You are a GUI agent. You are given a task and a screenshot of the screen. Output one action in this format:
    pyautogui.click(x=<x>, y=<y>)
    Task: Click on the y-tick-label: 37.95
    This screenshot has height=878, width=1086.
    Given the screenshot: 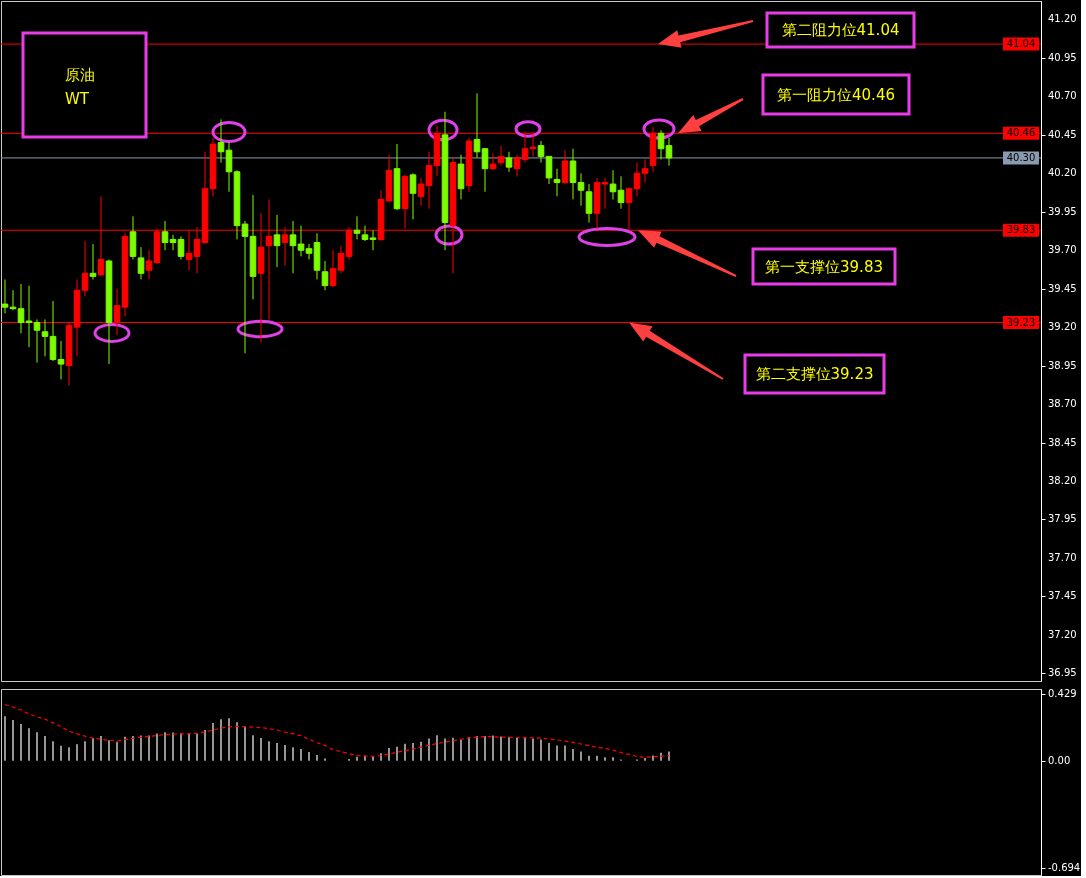 What is the action you would take?
    pyautogui.click(x=1062, y=519)
    